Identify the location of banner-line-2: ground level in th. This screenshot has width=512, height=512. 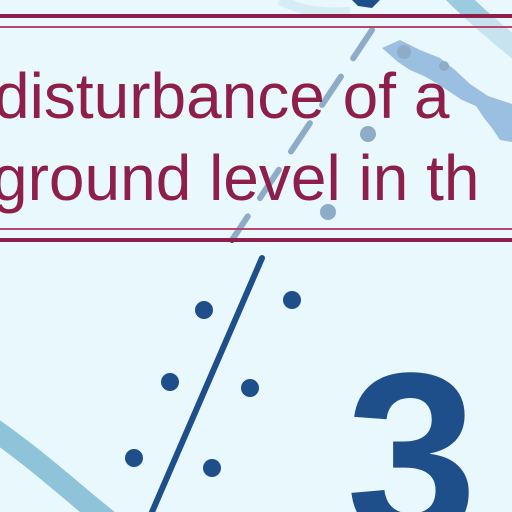
(240, 178).